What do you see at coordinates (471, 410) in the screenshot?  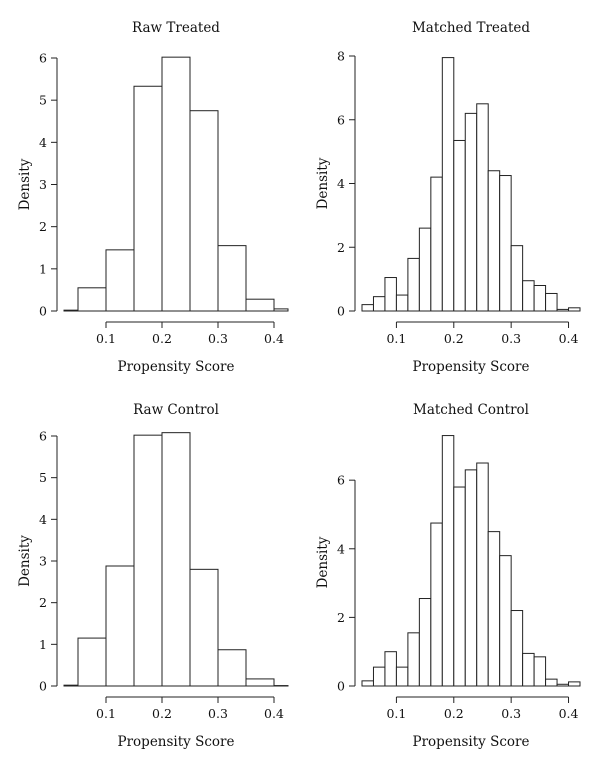 I see `chart-title: Matched Control` at bounding box center [471, 410].